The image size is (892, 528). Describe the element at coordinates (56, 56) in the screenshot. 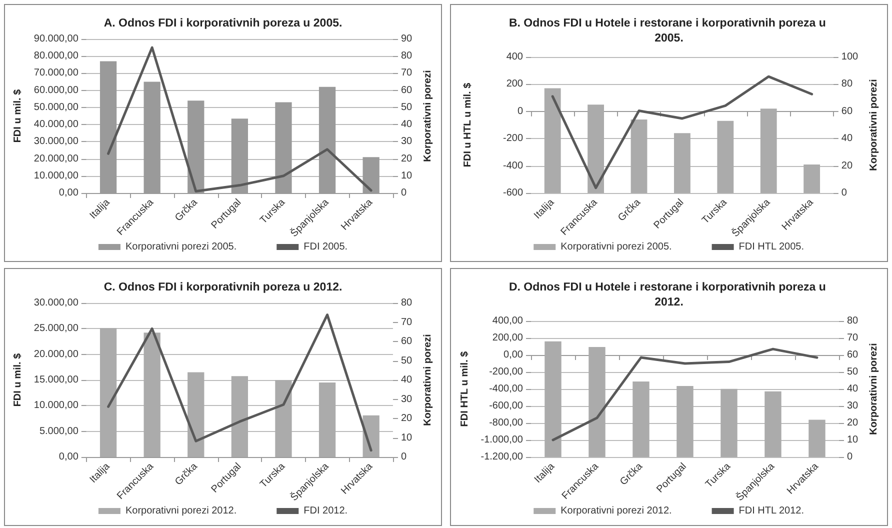

I see `y-tick-label: 80.000,00` at that location.